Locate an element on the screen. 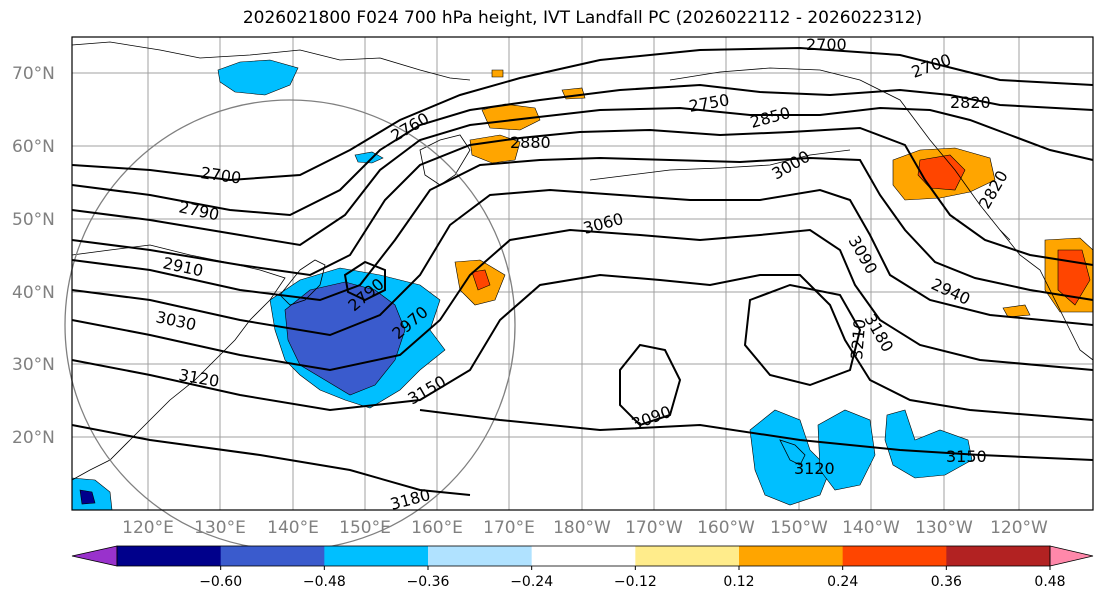 This screenshot has width=1105, height=604. contour-low-japan is located at coordinates (364, 281).